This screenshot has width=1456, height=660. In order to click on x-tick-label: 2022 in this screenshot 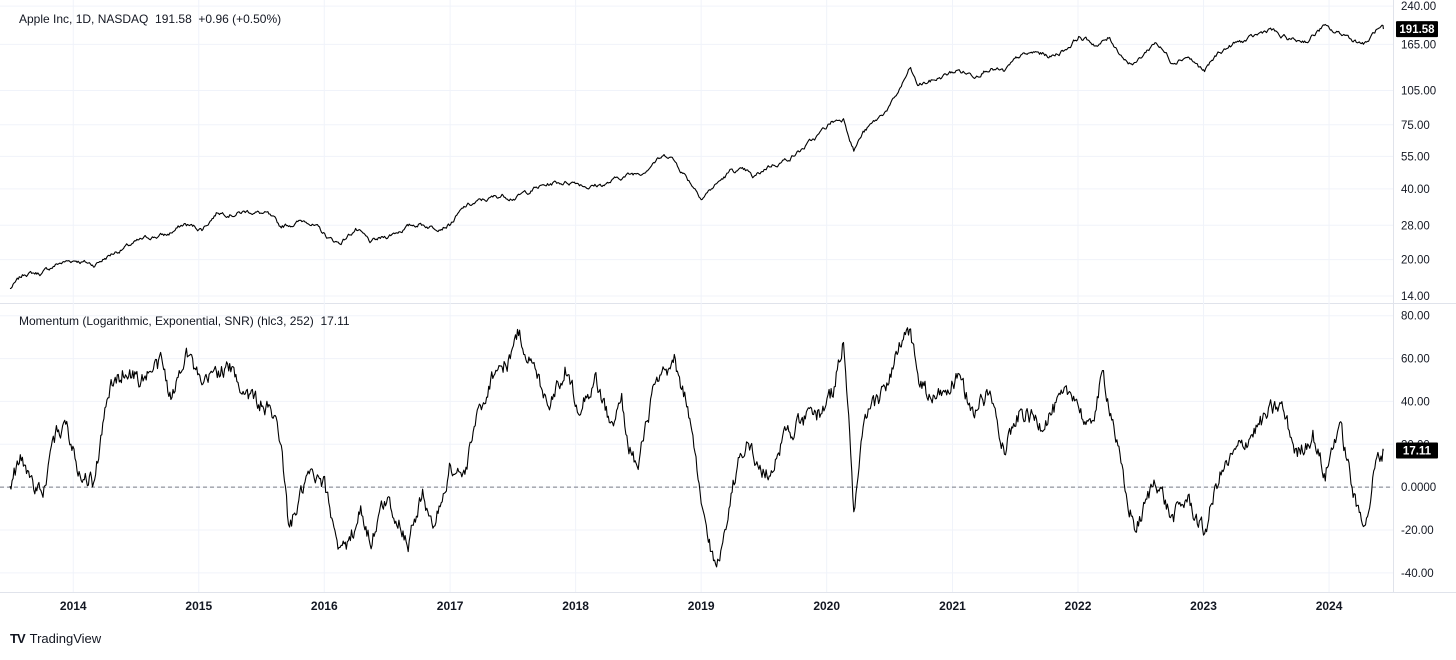, I will do `click(1078, 606)`.